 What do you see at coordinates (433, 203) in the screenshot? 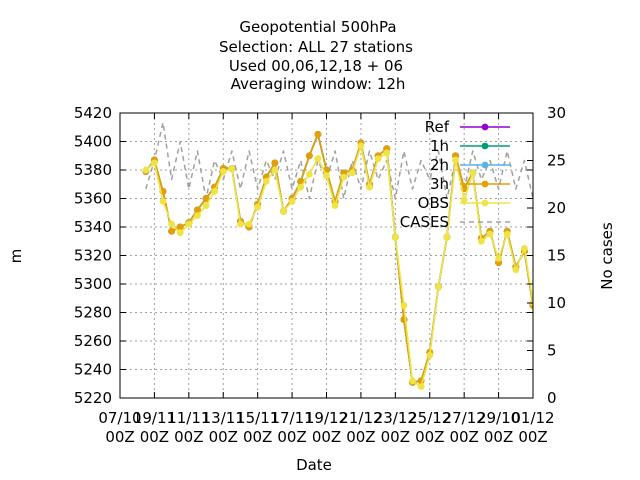
I see `legend-label: OBS` at bounding box center [433, 203].